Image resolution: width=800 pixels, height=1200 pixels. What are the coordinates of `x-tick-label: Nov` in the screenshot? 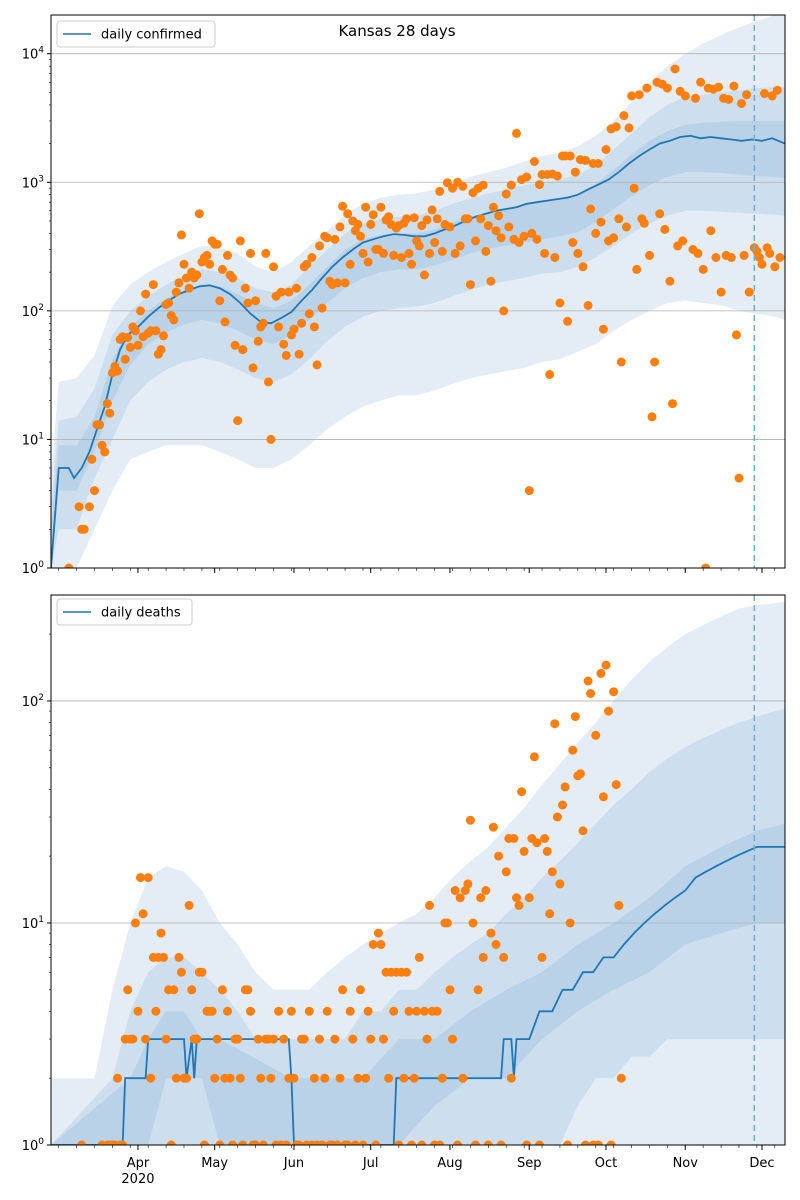 It's located at (686, 1163).